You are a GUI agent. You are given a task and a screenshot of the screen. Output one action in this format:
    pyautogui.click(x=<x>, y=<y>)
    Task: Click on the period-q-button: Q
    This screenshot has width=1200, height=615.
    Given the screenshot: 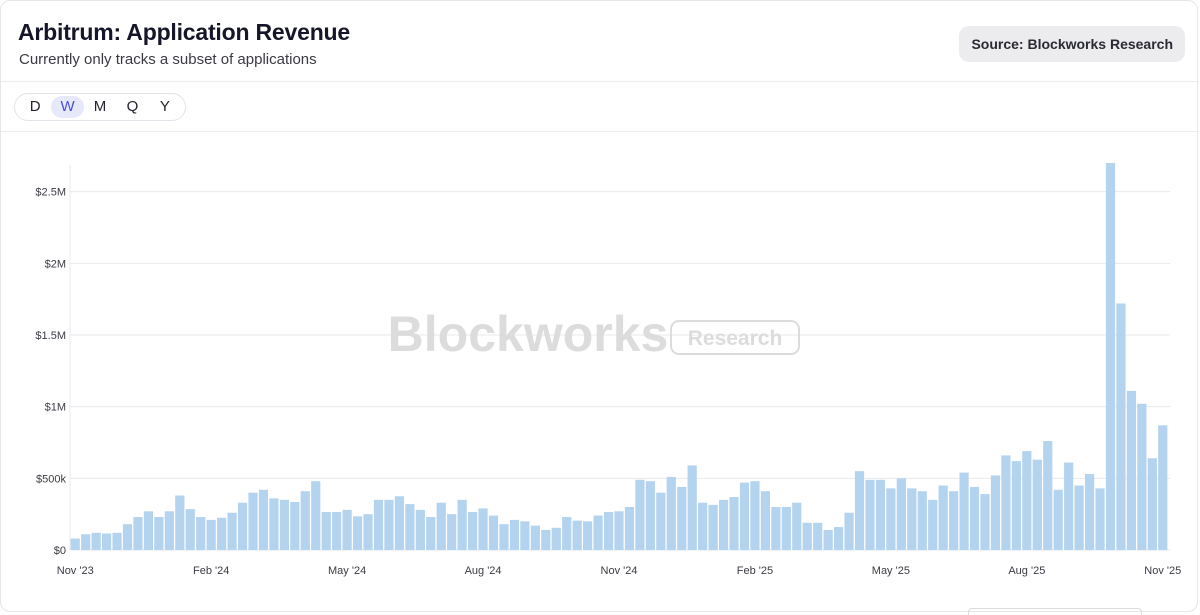 What is the action you would take?
    pyautogui.click(x=132, y=106)
    